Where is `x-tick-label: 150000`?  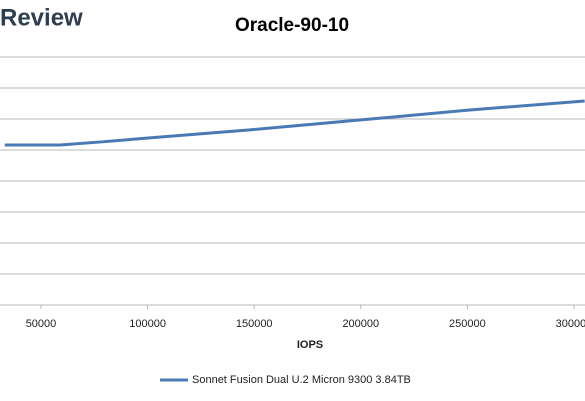
x-tick-label: 150000 is located at coordinates (254, 324).